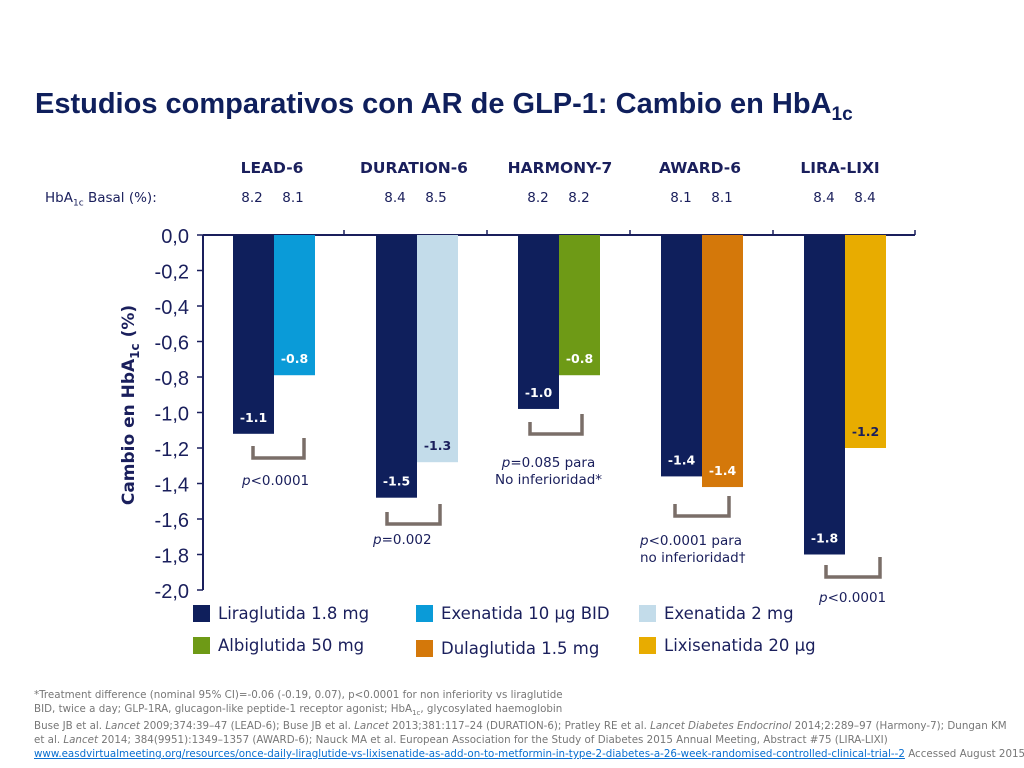 This screenshot has width=1024, height=768. I want to click on bar-value-label: -1.1, so click(253, 417).